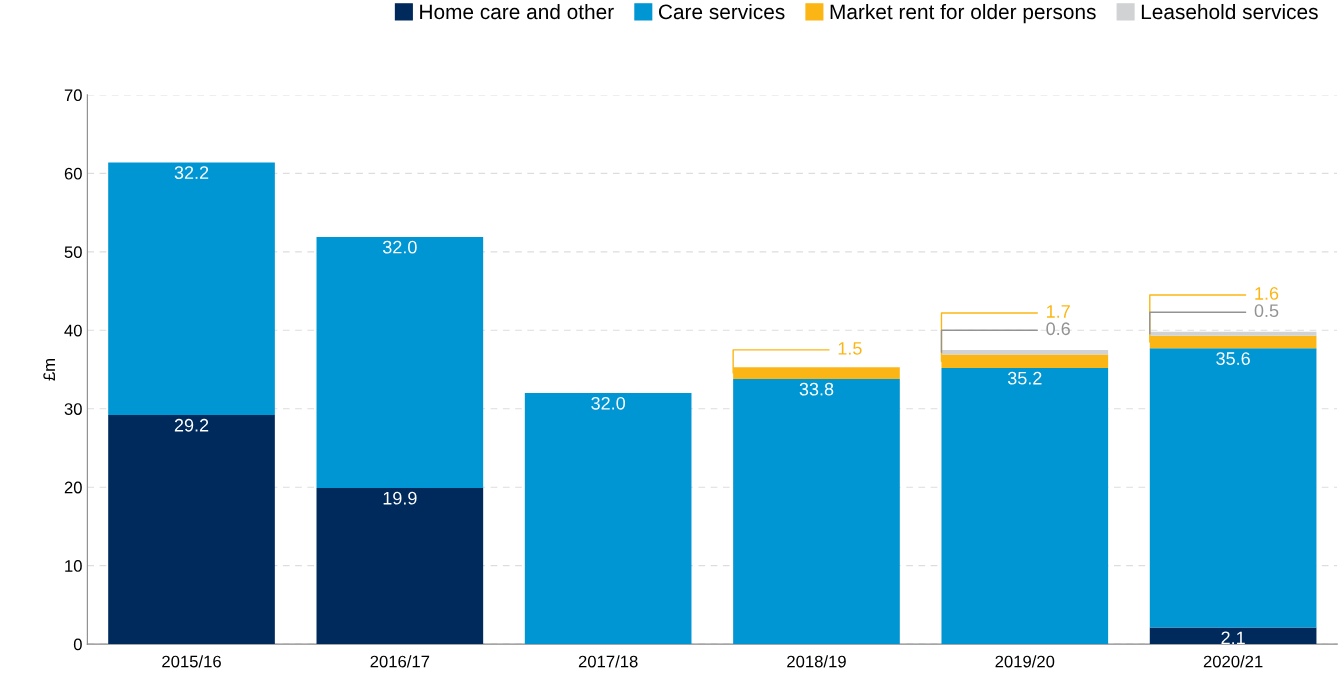  I want to click on x-tick-label: 2015/16, so click(191, 661).